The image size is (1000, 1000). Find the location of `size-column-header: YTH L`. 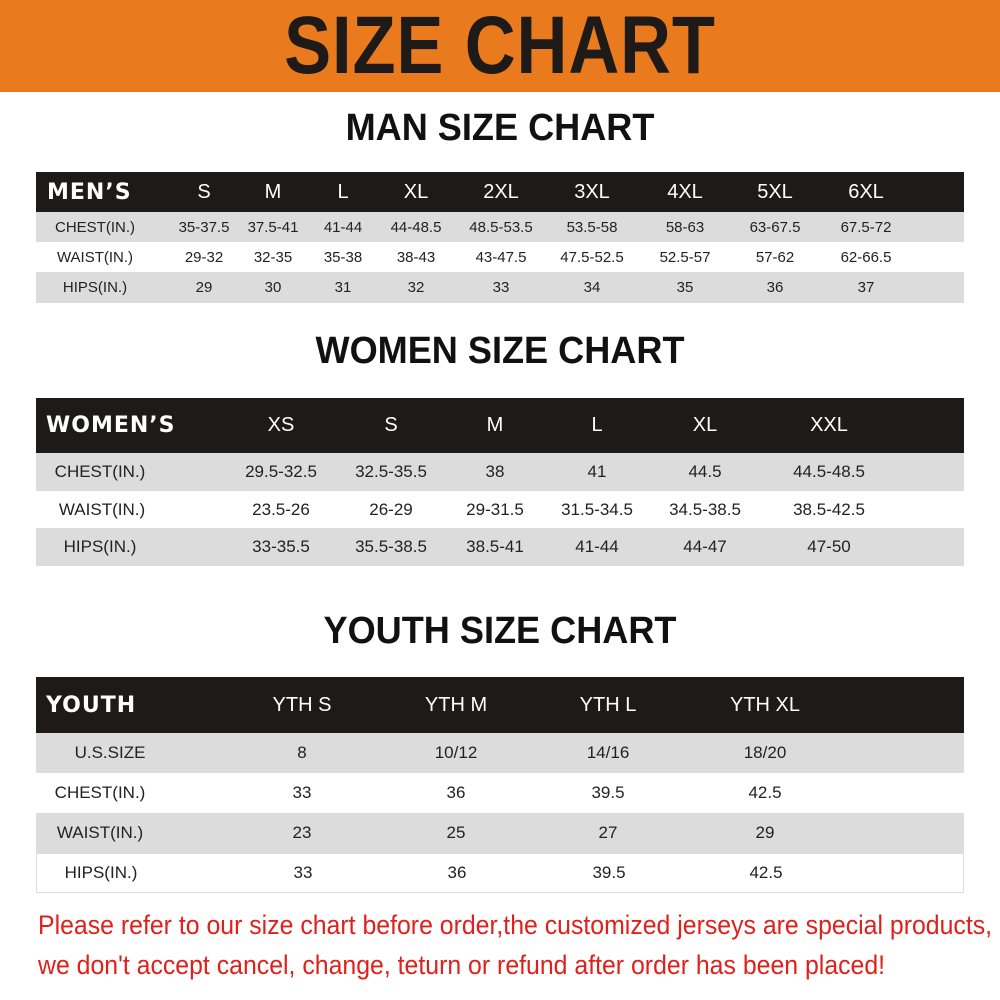

size-column-header: YTH L is located at coordinates (608, 704).